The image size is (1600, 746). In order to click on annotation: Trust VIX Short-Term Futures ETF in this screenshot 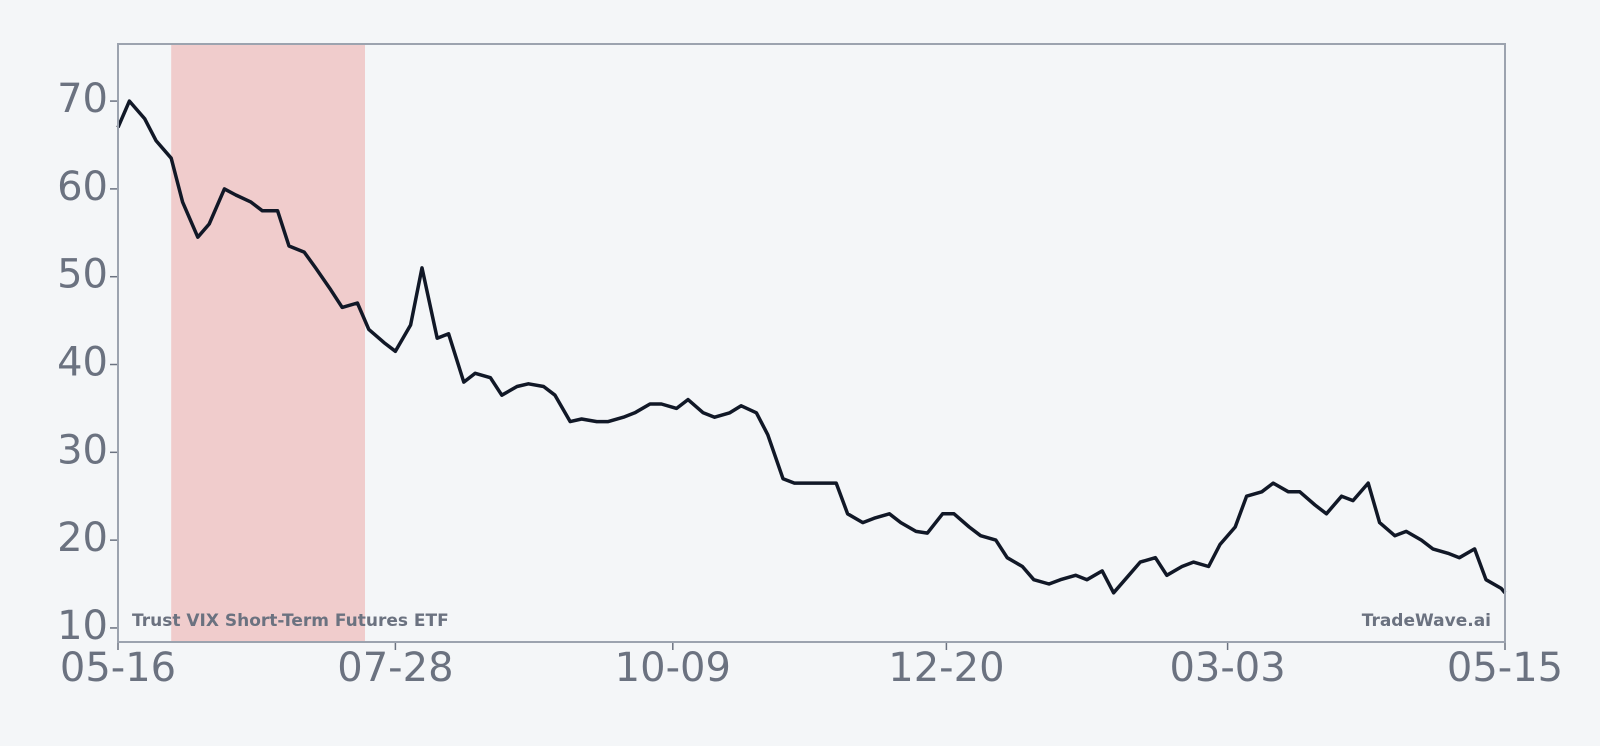, I will do `click(290, 621)`.